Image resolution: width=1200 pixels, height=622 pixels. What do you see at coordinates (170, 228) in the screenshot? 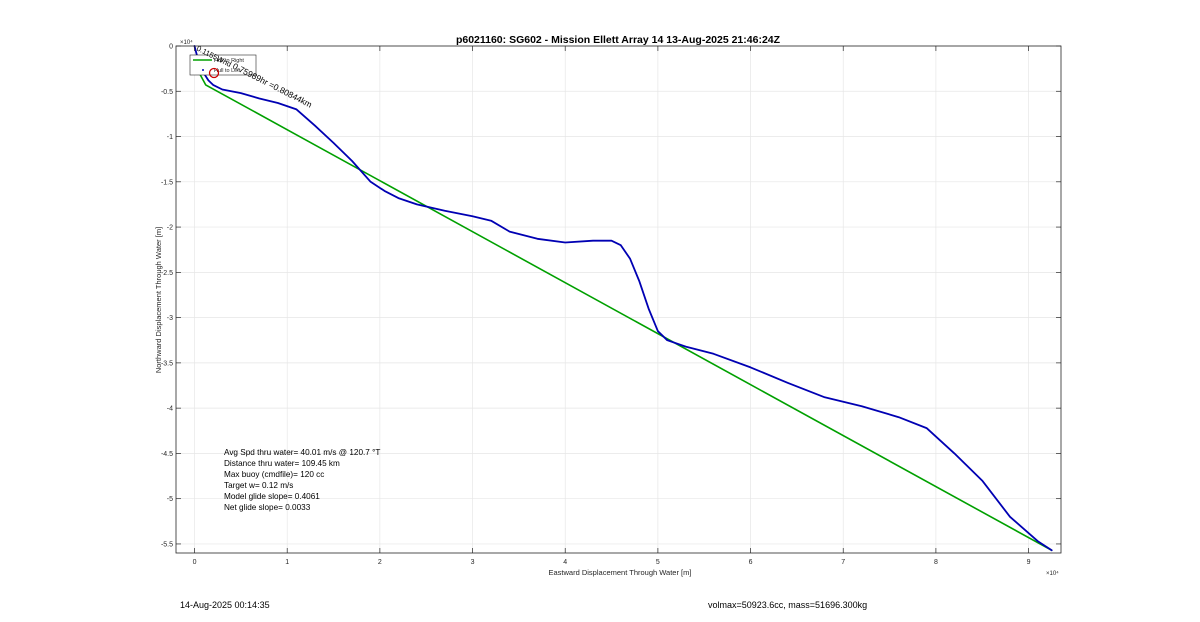
I see `y-tick-label: -2` at bounding box center [170, 228].